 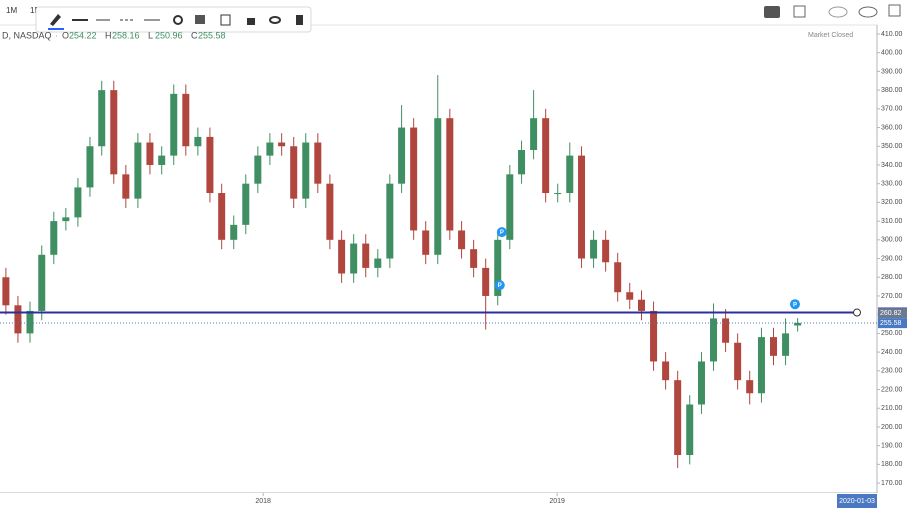 I want to click on hide-icon, so click(x=275, y=20).